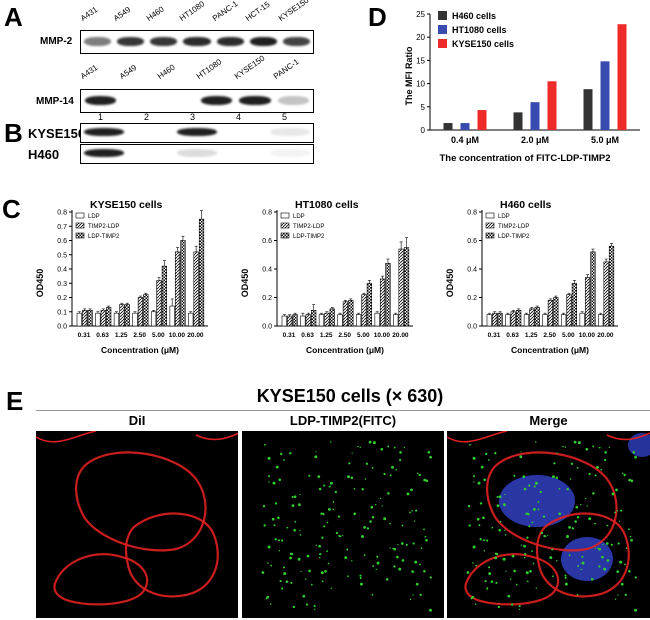 The width and height of the screenshot is (650, 620). Describe the element at coordinates (104, 237) in the screenshot. I see `legend-label: LDP-TIMP2` at that location.